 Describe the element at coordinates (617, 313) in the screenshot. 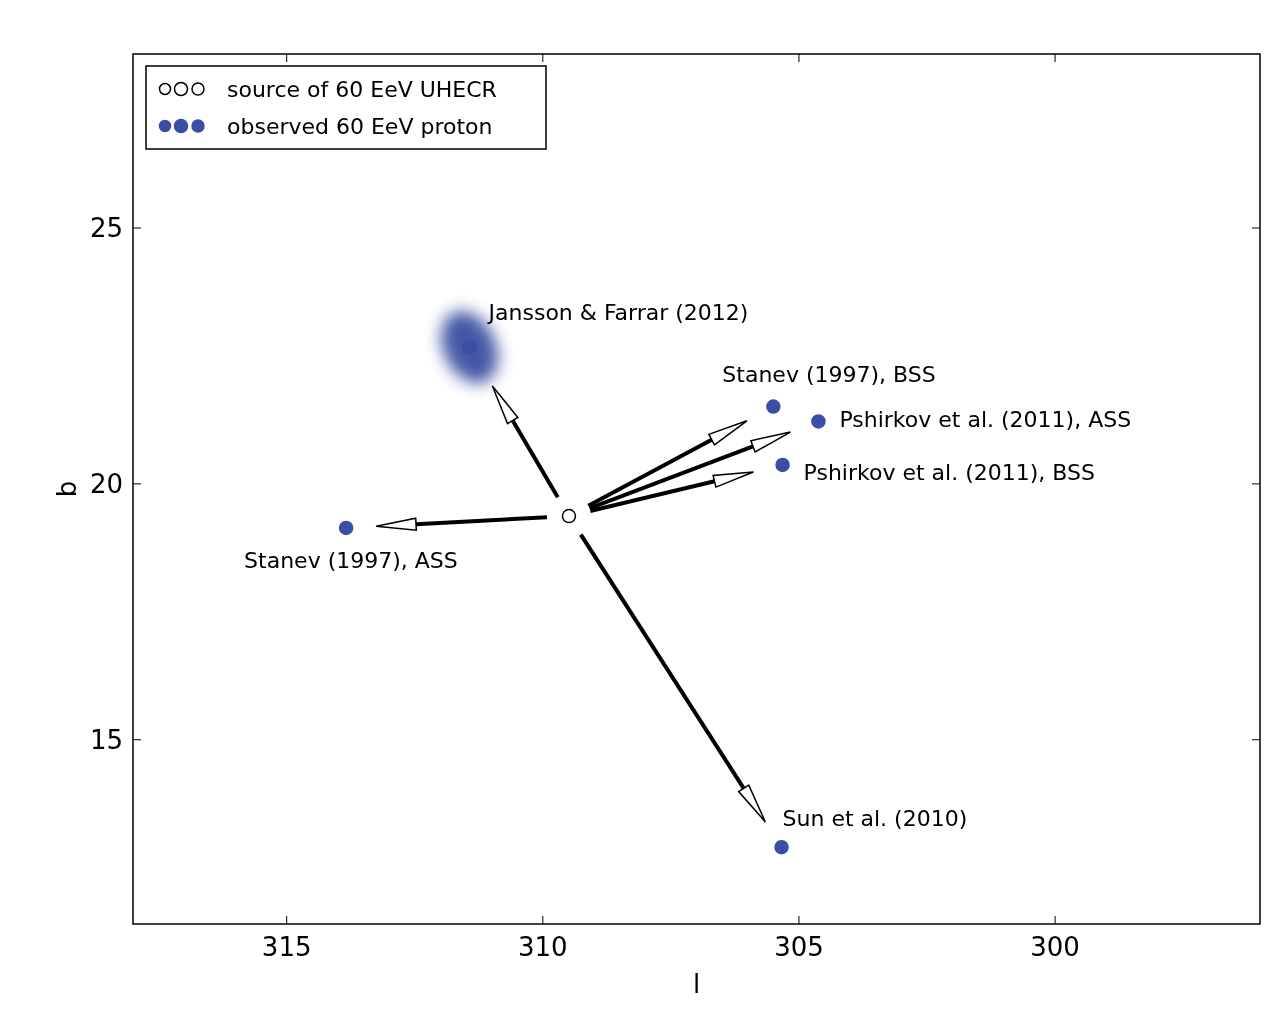

I see `annotation: Jansson & Farrar (2012)` at that location.